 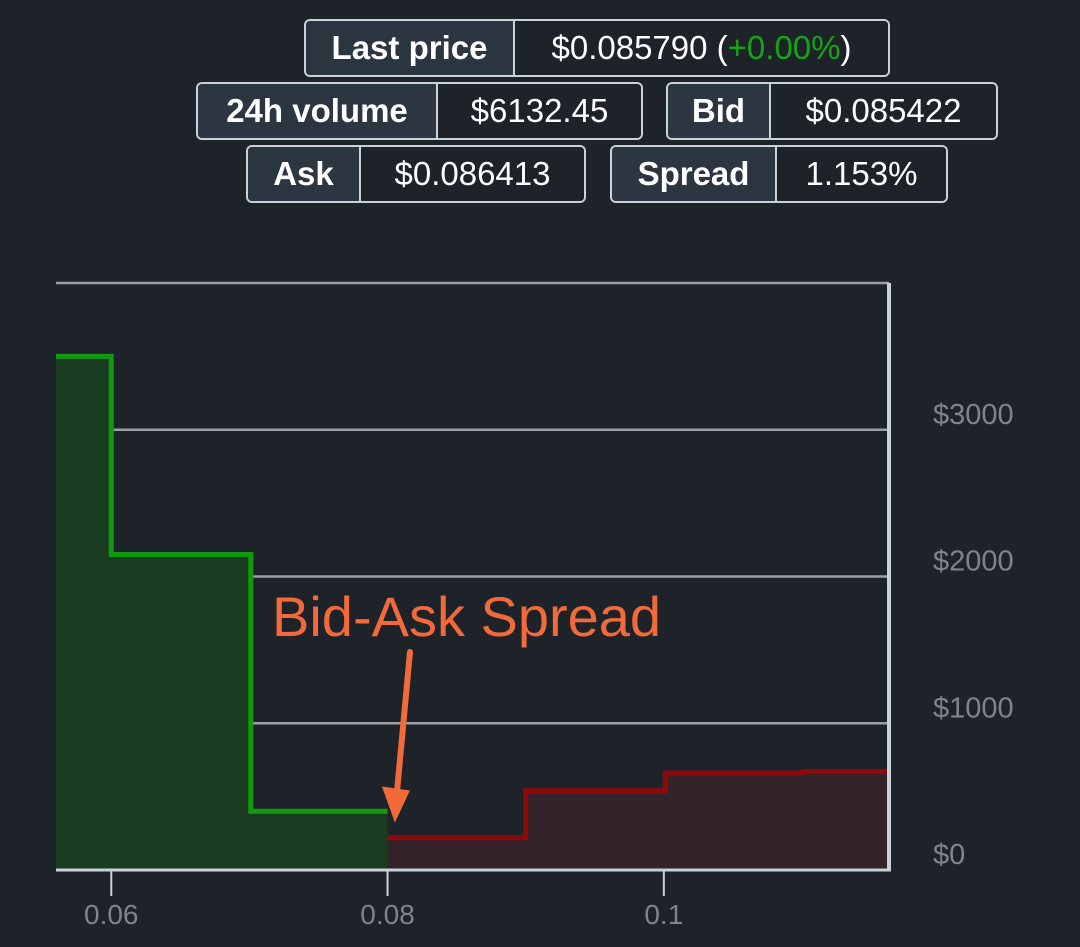 I want to click on stat-label: Last price, so click(x=410, y=48).